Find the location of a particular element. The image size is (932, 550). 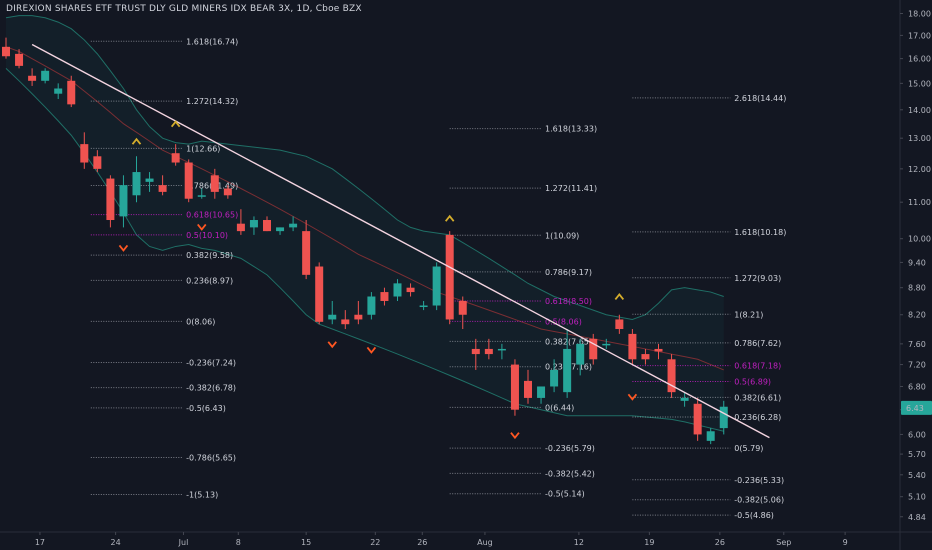

fib-level-label: 0.5(10.10) is located at coordinates (207, 235).